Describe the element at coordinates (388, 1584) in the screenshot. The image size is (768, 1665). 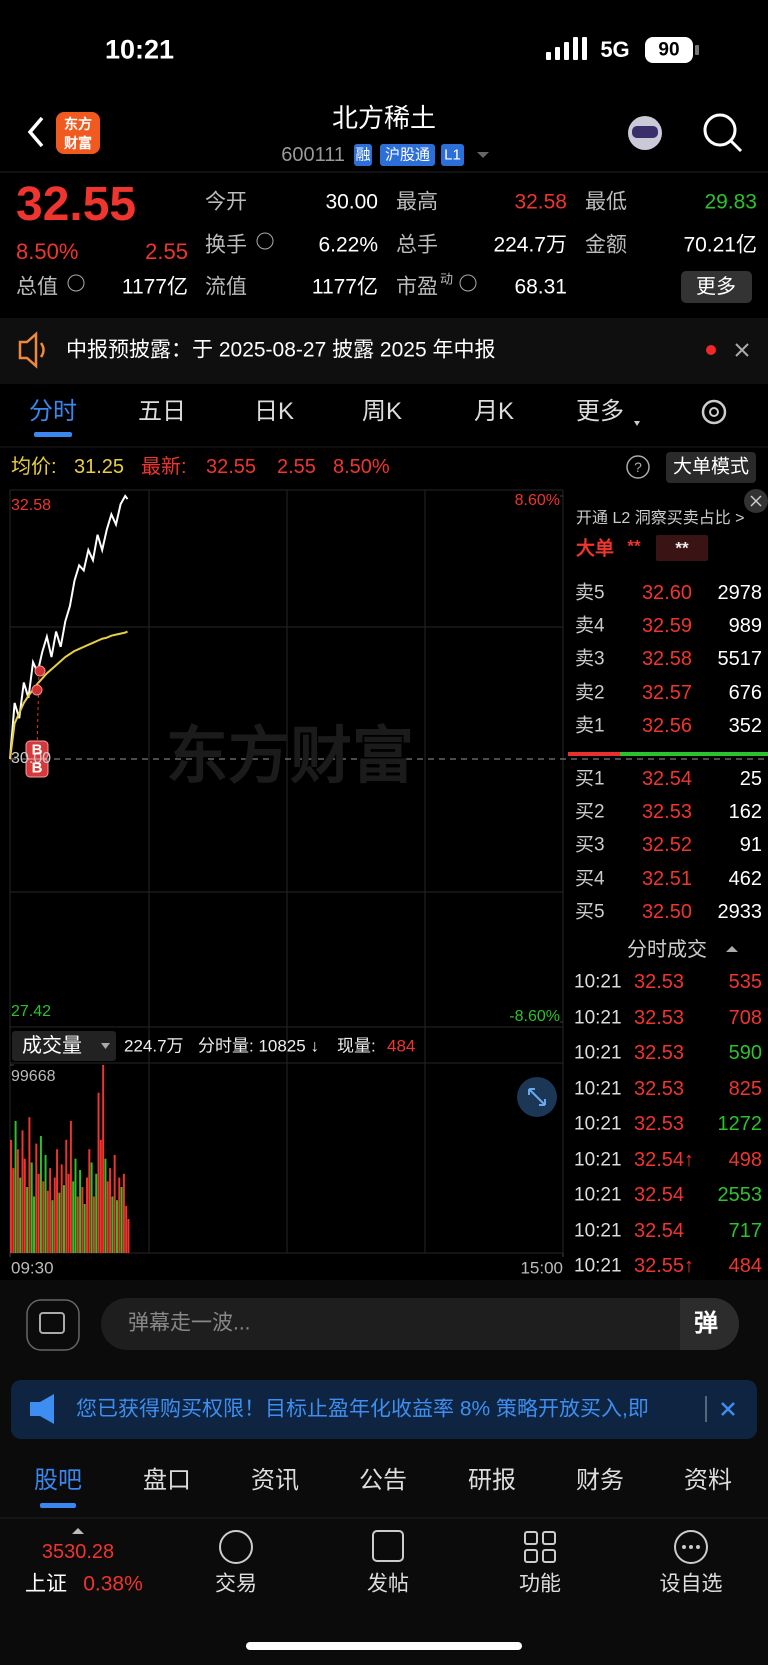
I see `nav-item: 发帖` at that location.